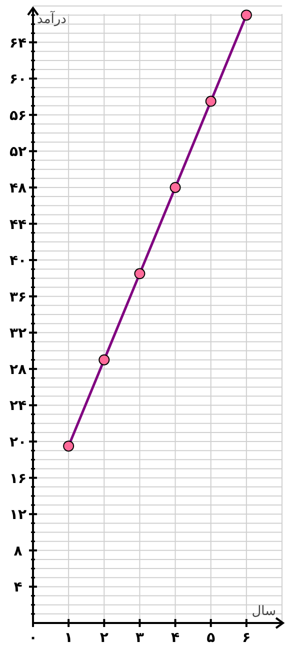 This screenshot has width=290, height=650. Describe the element at coordinates (18, 406) in the screenshot. I see `y-tick-label: ۲۴` at that location.